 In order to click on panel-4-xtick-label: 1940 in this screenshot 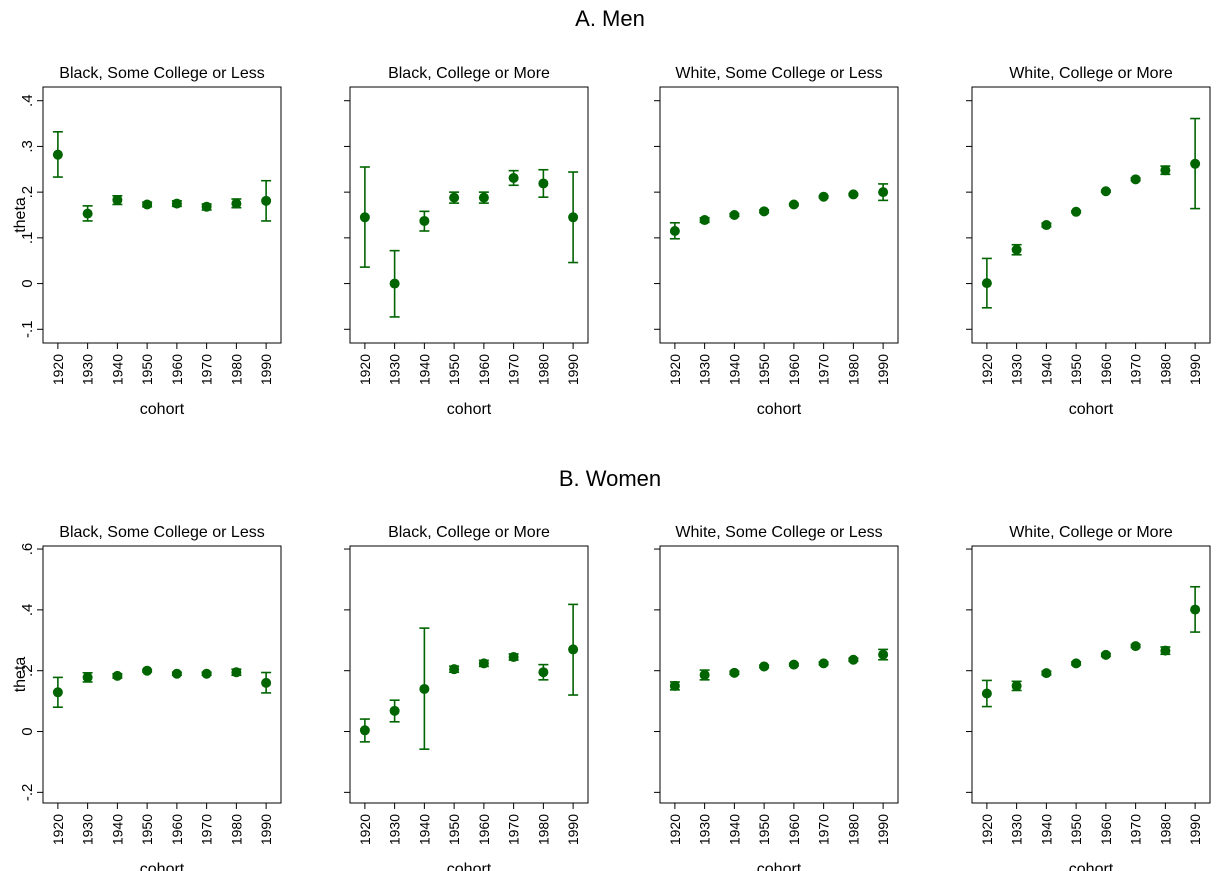, I will do `click(1046, 369)`.